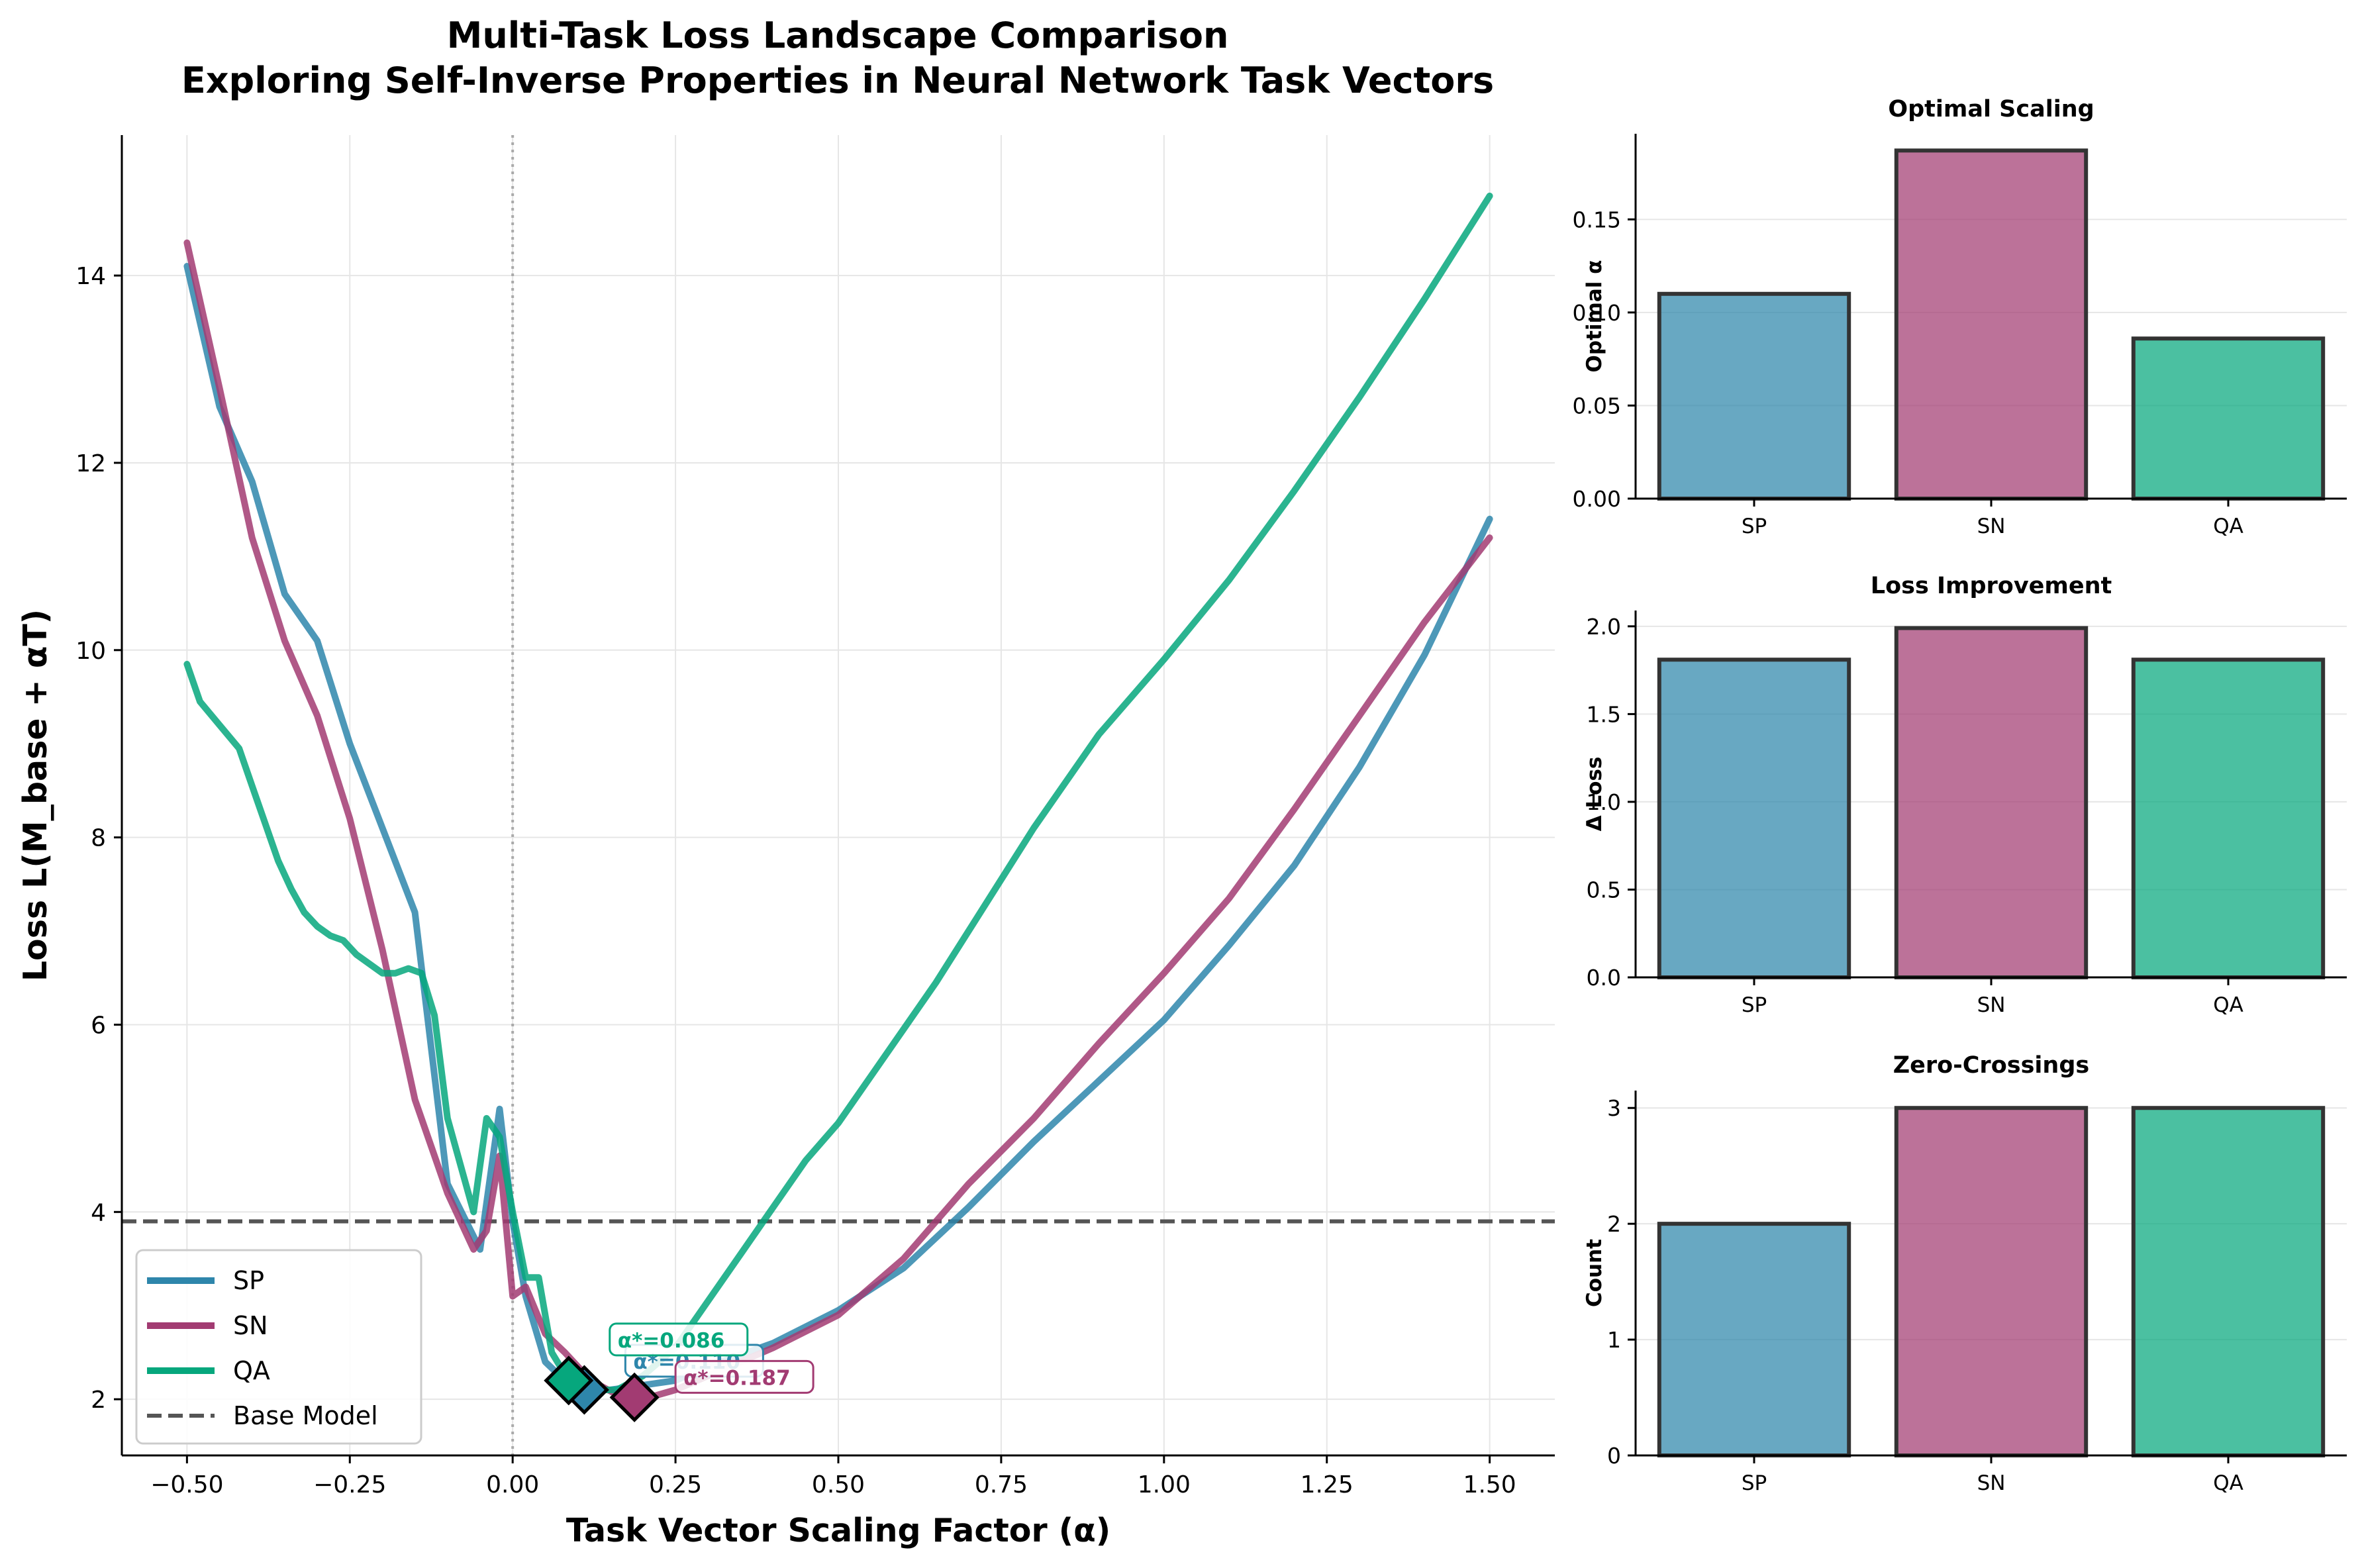  I want to click on y-tick-label: 0, so click(1614, 1456).